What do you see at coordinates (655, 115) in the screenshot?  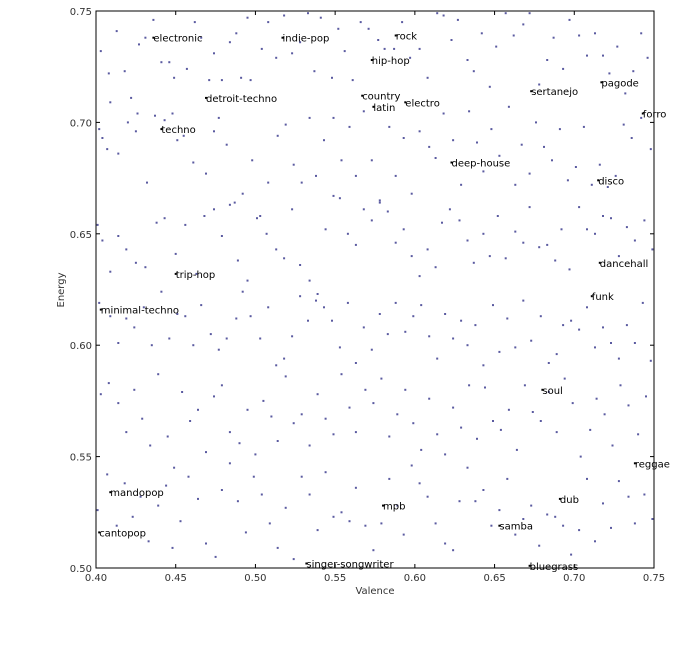 I see `genre-label: forro` at bounding box center [655, 115].